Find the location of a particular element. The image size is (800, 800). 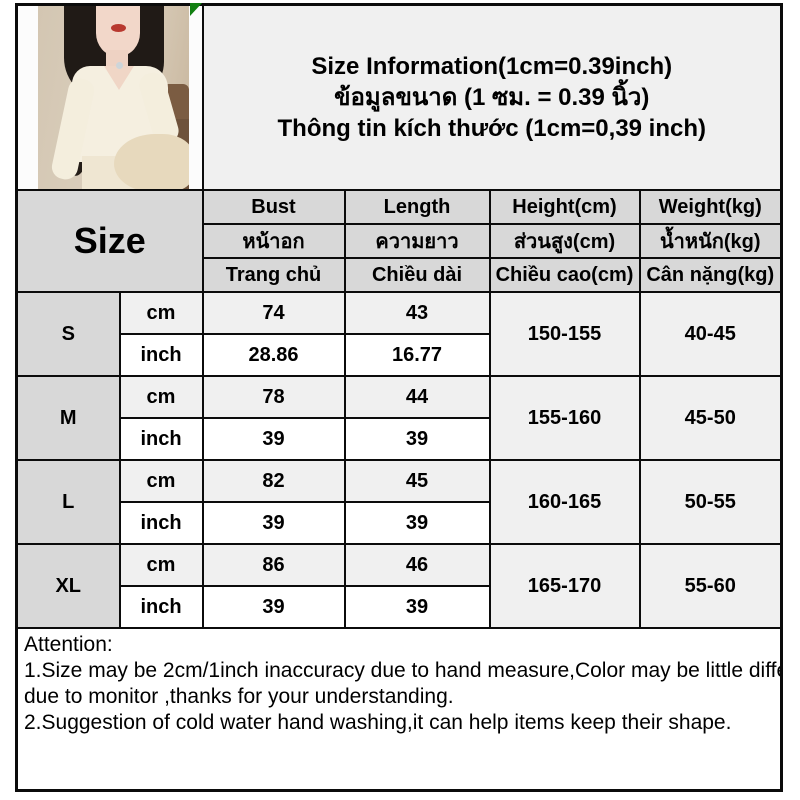

col-header-length-en: Length is located at coordinates (417, 207).